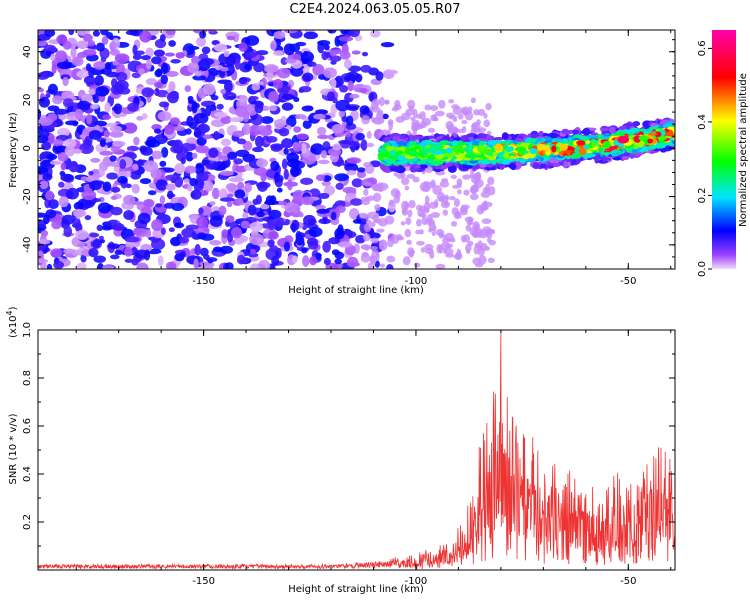 This screenshot has width=750, height=600. Describe the element at coordinates (13, 308) in the screenshot. I see `snr-scale-suffix: )` at that location.